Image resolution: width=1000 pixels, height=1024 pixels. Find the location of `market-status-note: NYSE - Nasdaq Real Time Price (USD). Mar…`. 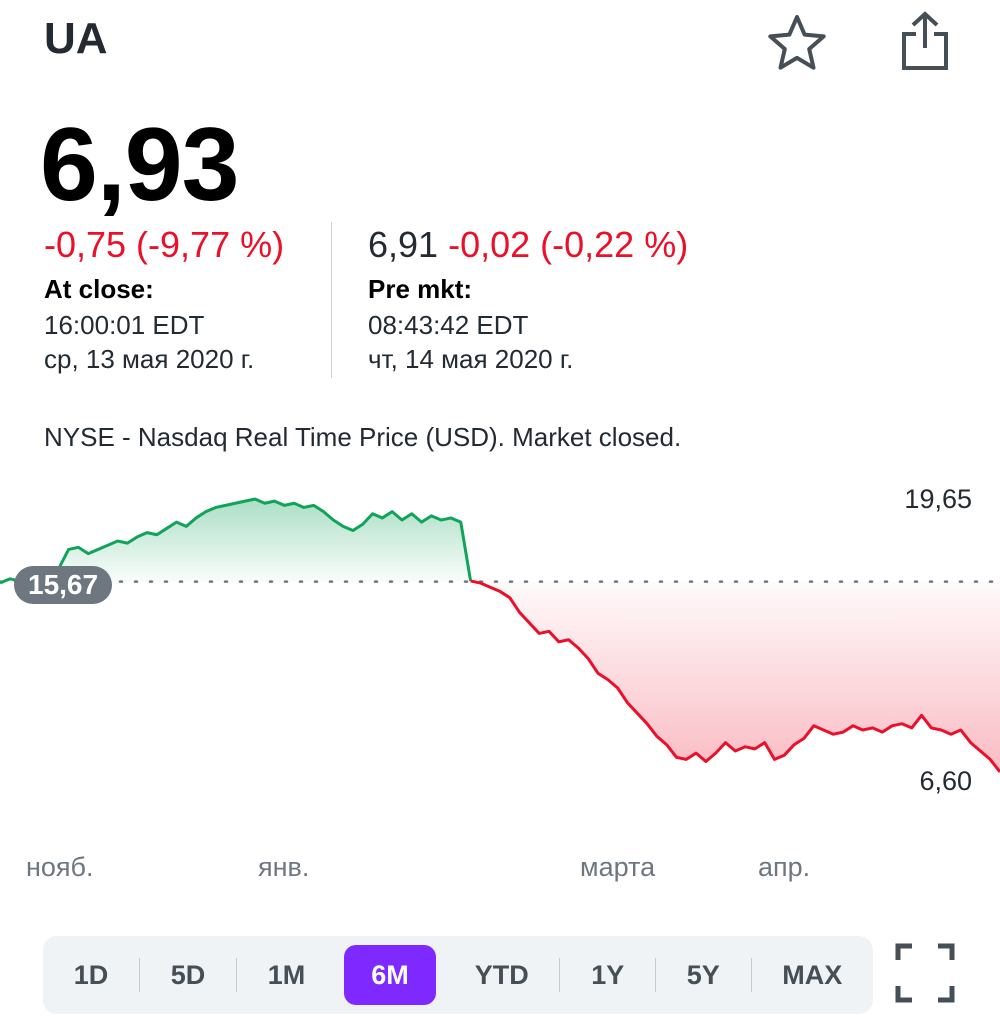

market-status-note: NYSE - Nasdaq Real Time Price (USD). Mar… is located at coordinates (363, 437).